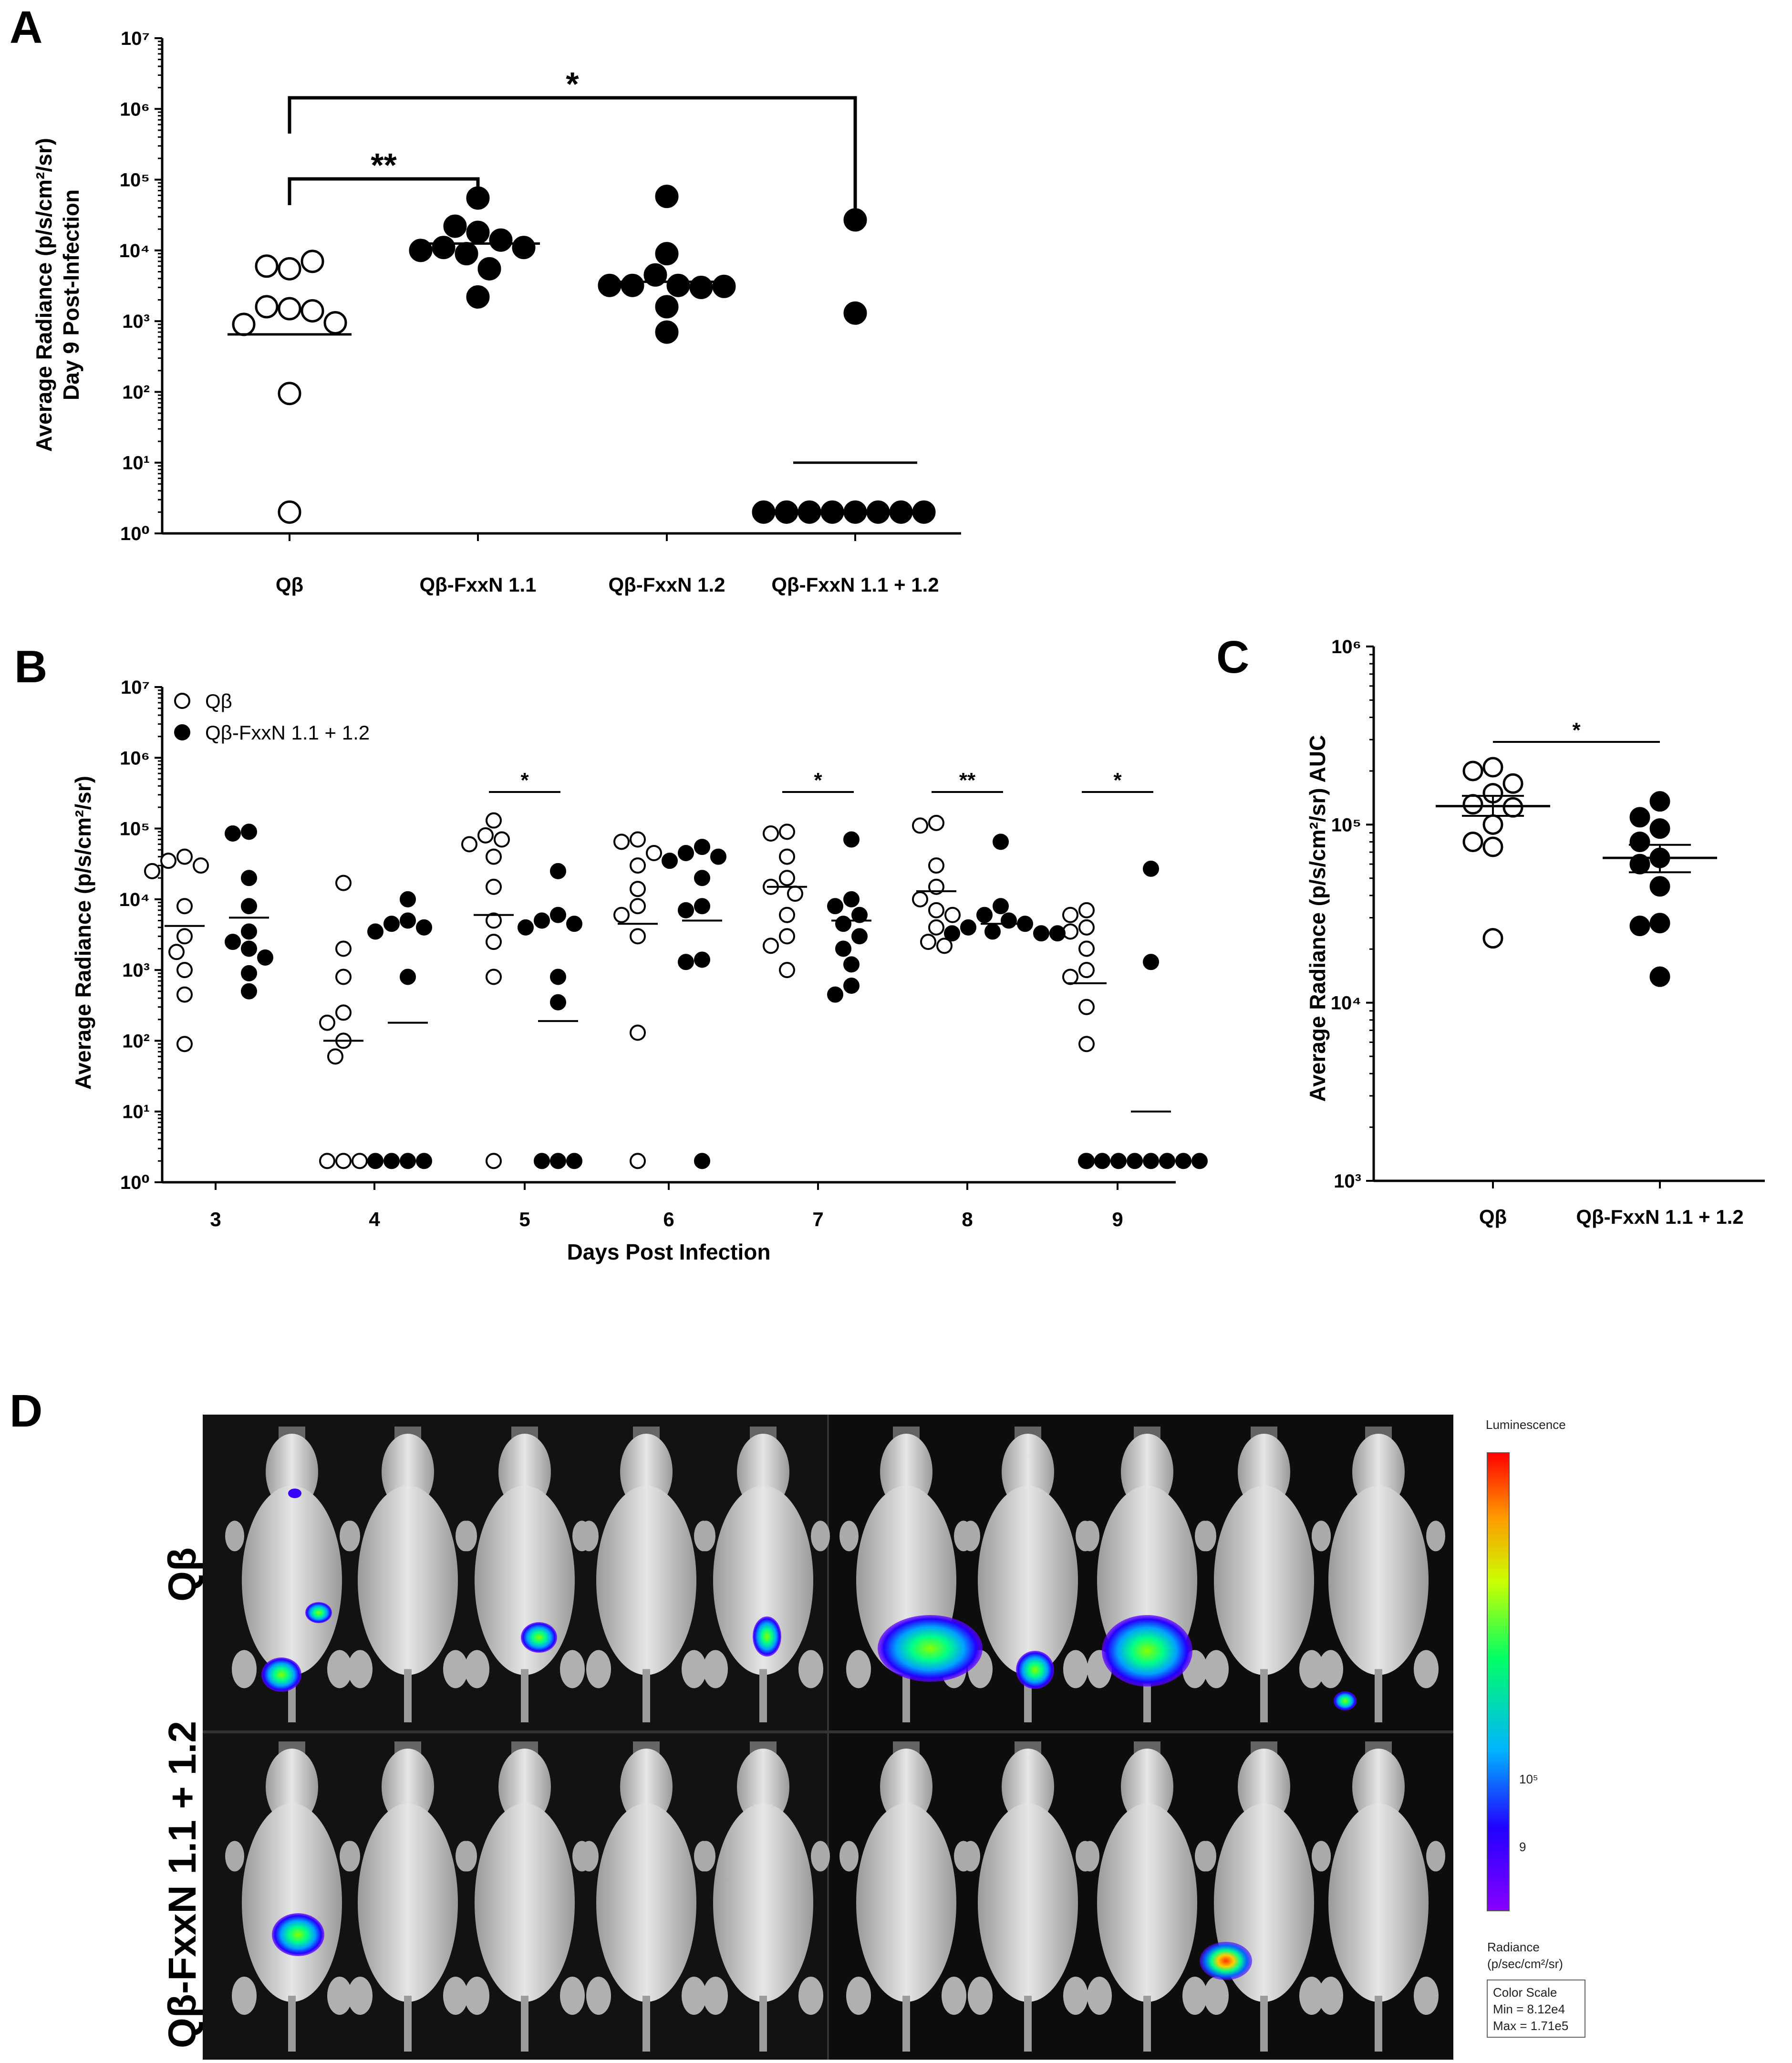 This screenshot has width=1792, height=2063. Describe the element at coordinates (281, 1674) in the screenshot. I see `signal-top-1a` at that location.